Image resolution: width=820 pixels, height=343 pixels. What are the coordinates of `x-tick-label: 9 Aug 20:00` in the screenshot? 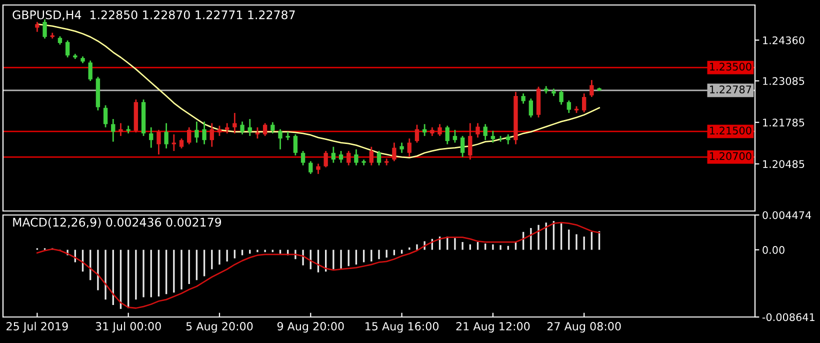 It's located at (310, 327).